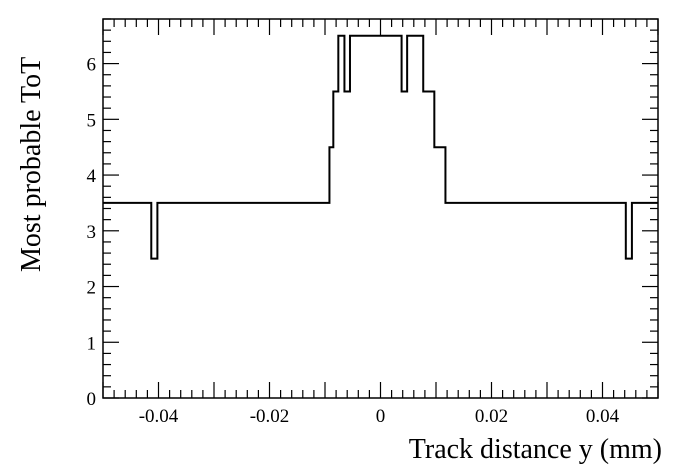  Describe the element at coordinates (603, 416) in the screenshot. I see `x-tick-label: 0.04` at that location.